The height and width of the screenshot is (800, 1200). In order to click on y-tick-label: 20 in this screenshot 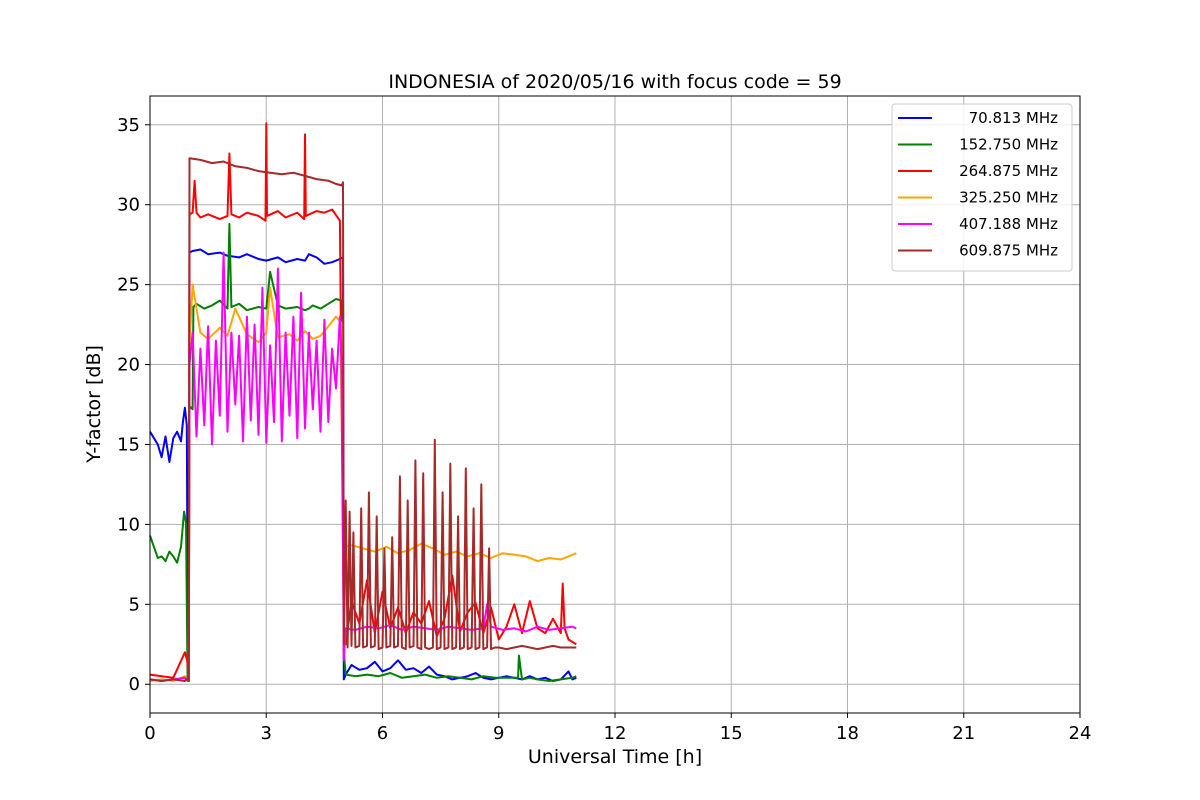, I will do `click(128, 365)`.